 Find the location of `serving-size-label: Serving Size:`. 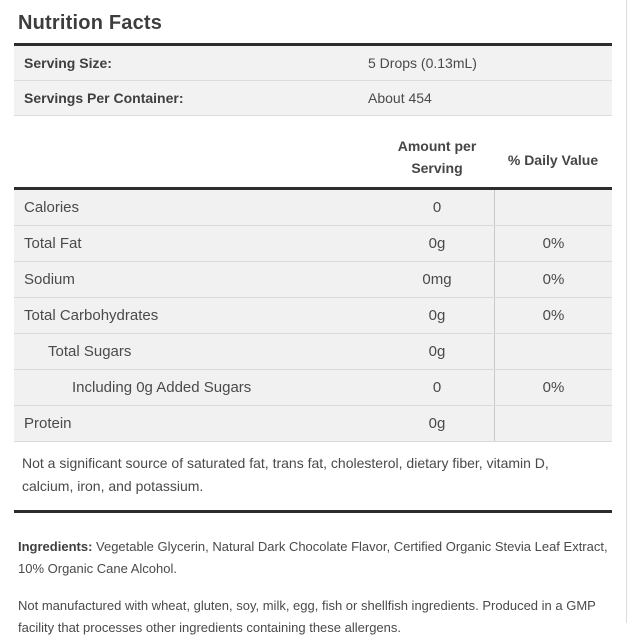

serving-size-label: Serving Size: is located at coordinates (68, 63).